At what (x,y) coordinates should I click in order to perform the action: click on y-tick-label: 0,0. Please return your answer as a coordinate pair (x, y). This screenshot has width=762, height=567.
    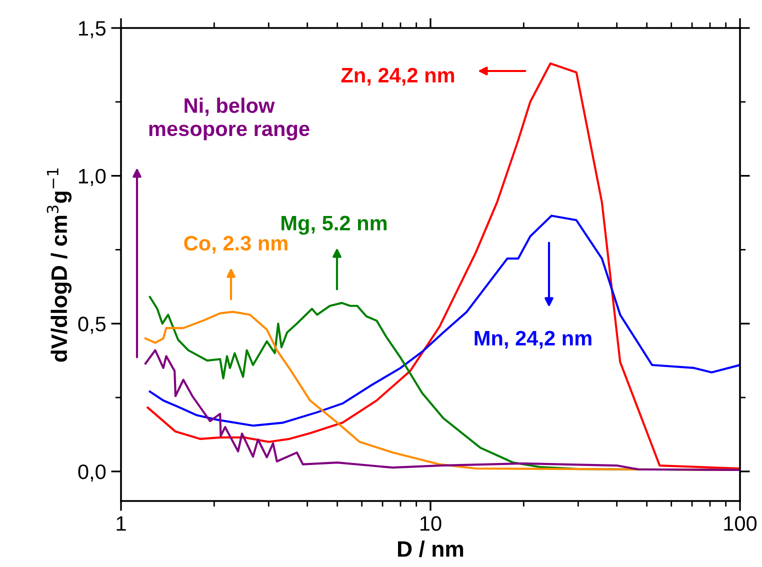
    Looking at the image, I should click on (92, 473).